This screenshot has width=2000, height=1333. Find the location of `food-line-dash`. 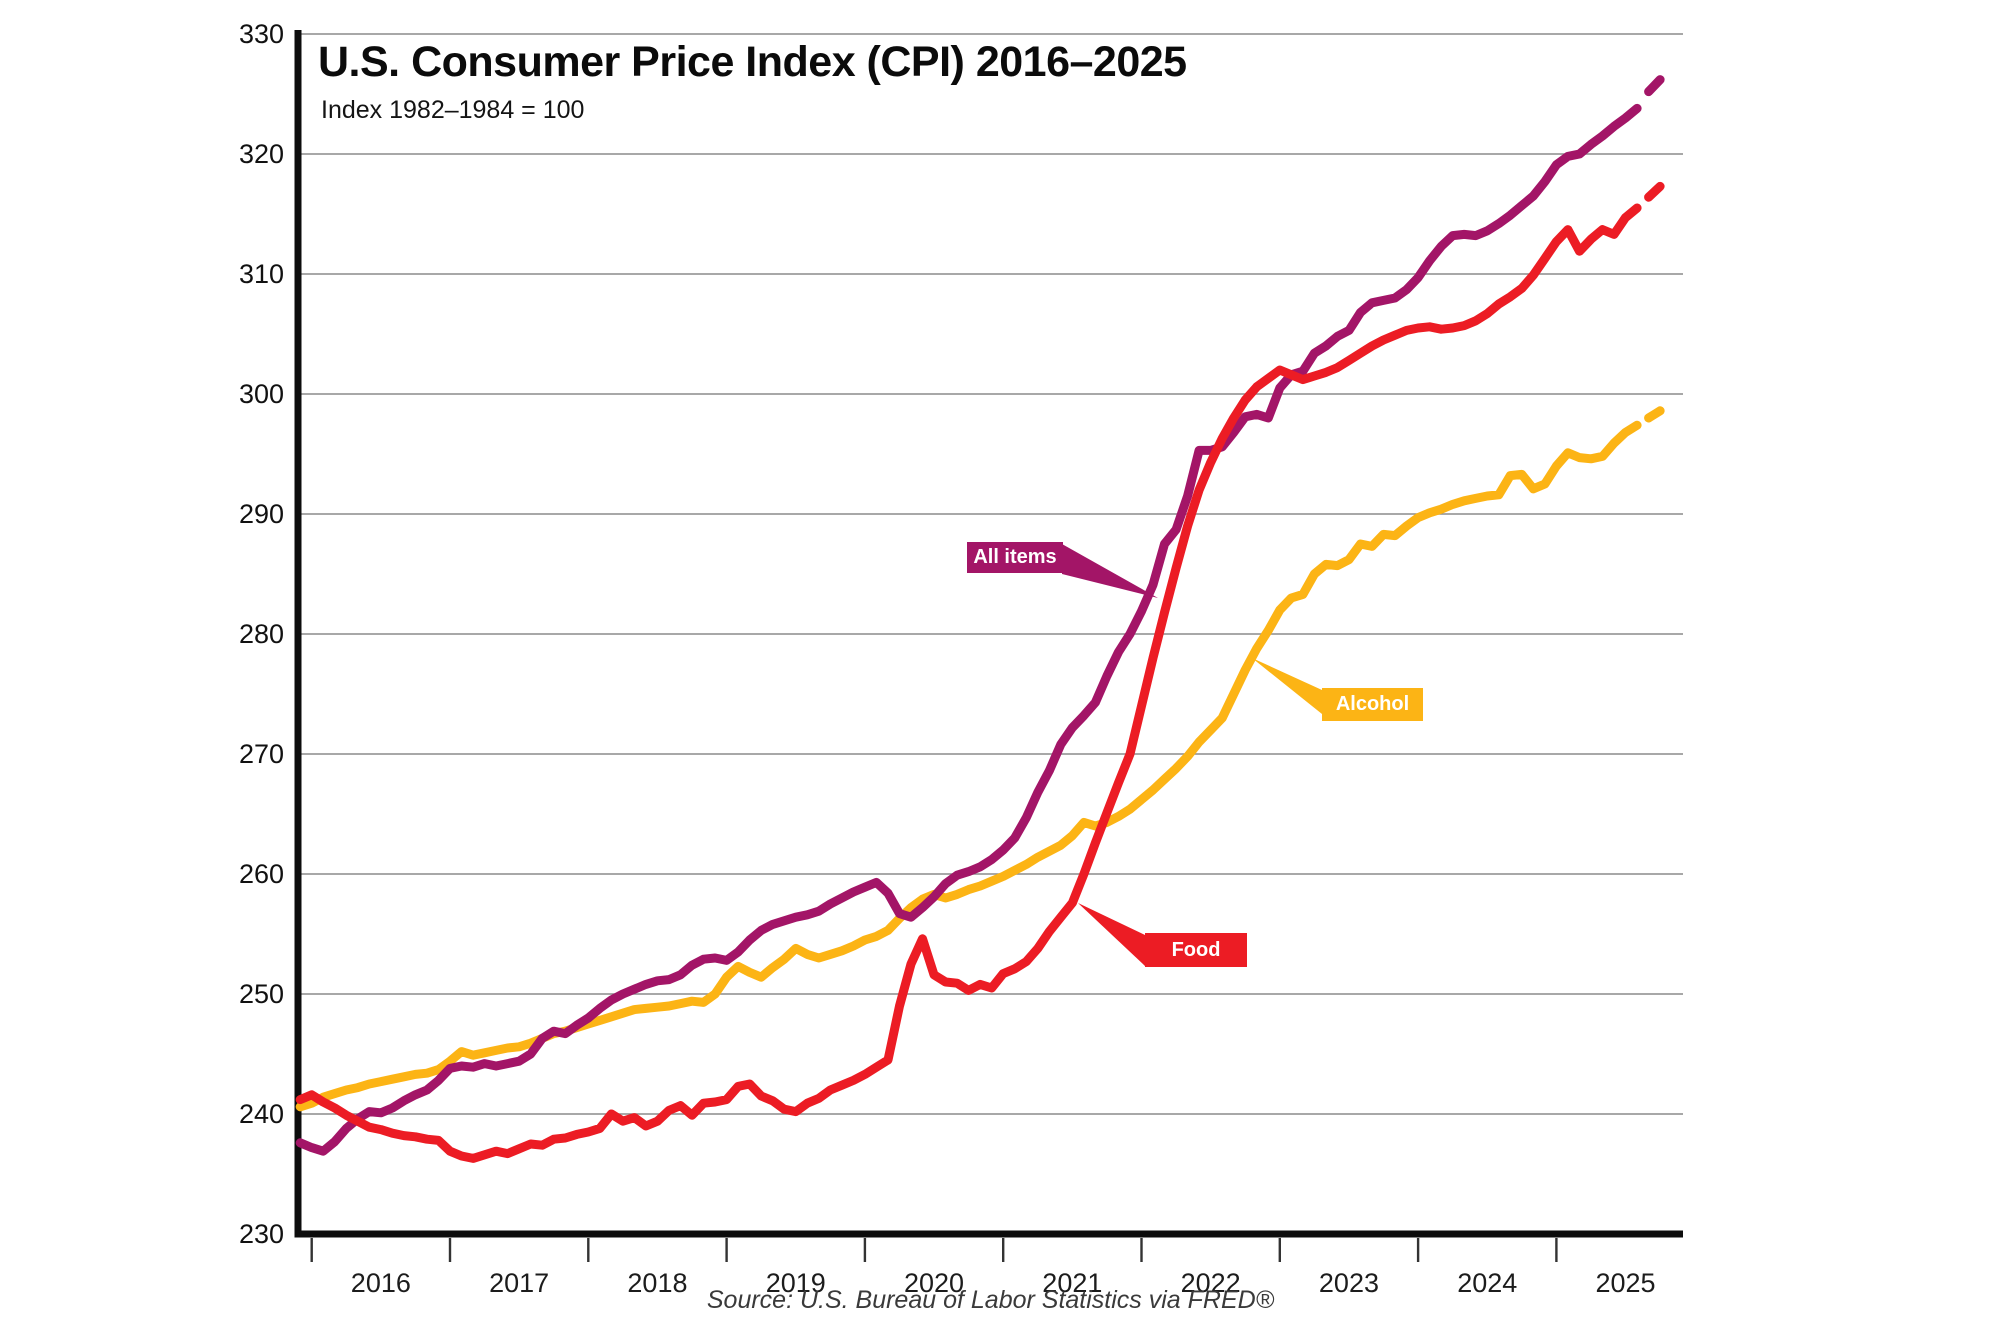

food-line-dash is located at coordinates (1654, 191).